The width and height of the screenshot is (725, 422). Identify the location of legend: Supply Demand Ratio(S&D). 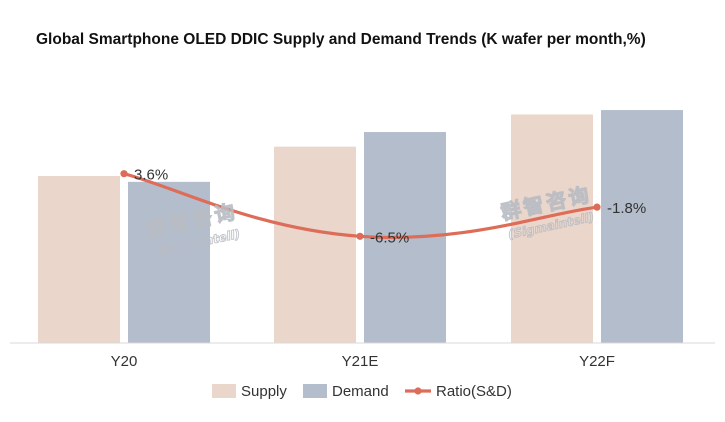
(362, 391).